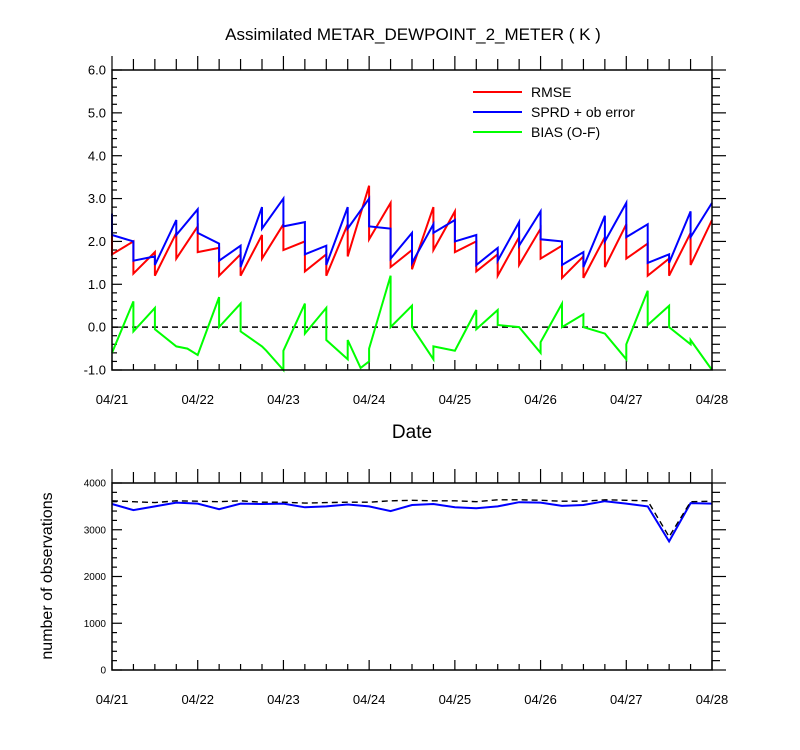 Image resolution: width=800 pixels, height=750 pixels. Describe the element at coordinates (412, 231) in the screenshot. I see `top-series-sprd-ob-error` at that location.